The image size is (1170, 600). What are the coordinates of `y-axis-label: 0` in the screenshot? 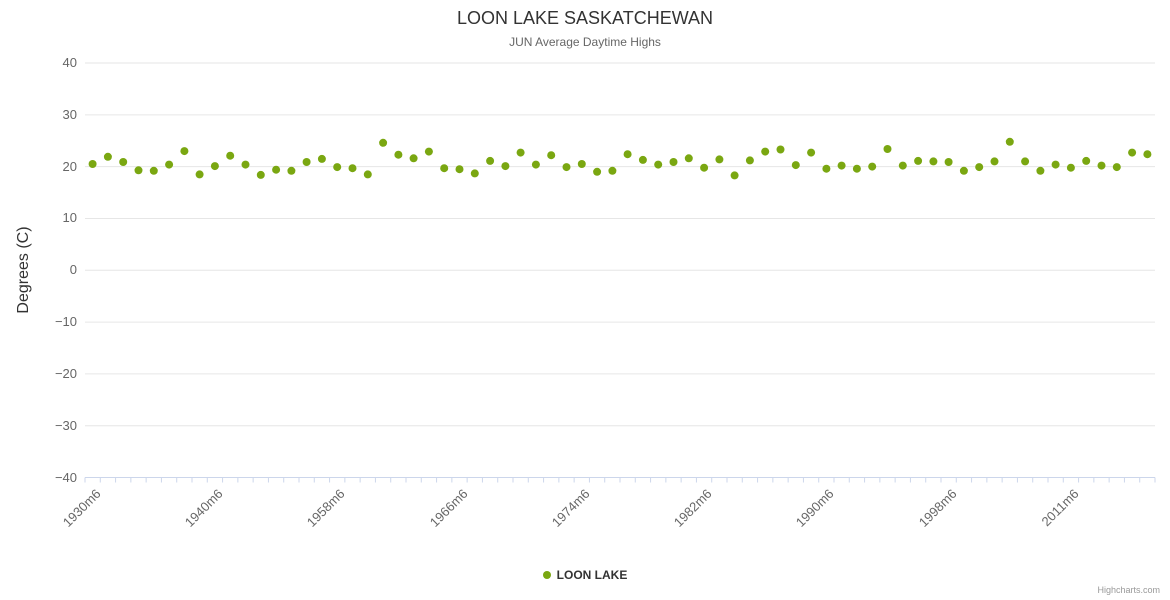 It's located at (73, 270).